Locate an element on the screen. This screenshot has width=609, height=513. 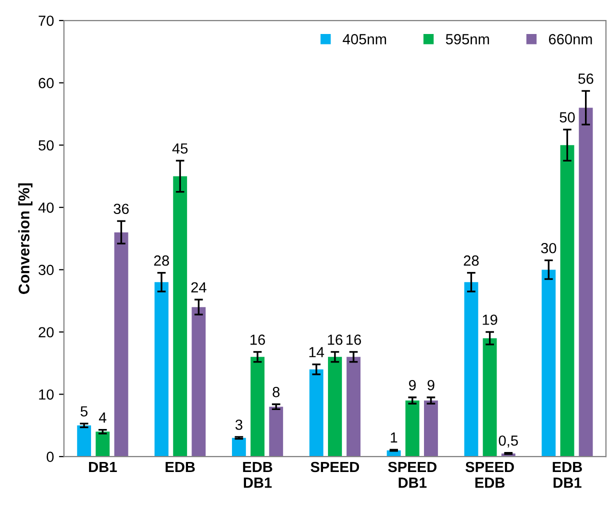
legend-label: 660nm is located at coordinates (570, 39).